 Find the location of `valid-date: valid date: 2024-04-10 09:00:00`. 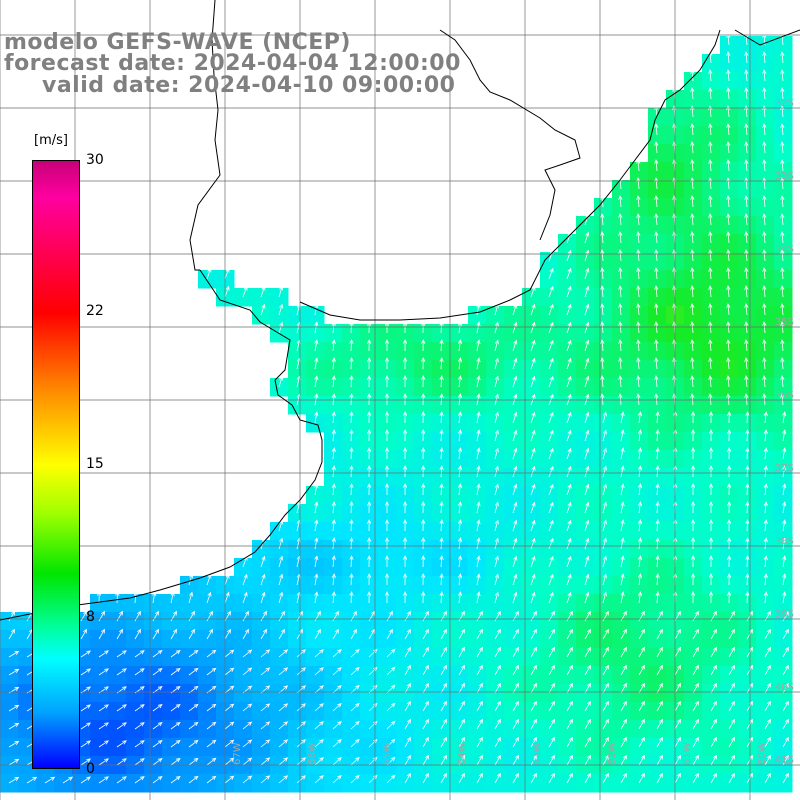

valid-date: valid date: 2024-04-10 09:00:00 is located at coordinates (249, 85).